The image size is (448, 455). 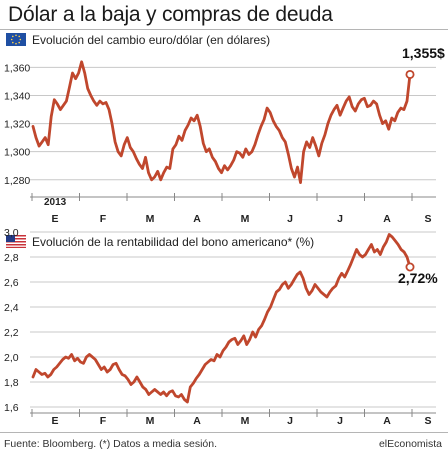 I want to click on y-tick-label: 2,6, so click(x=11, y=283).